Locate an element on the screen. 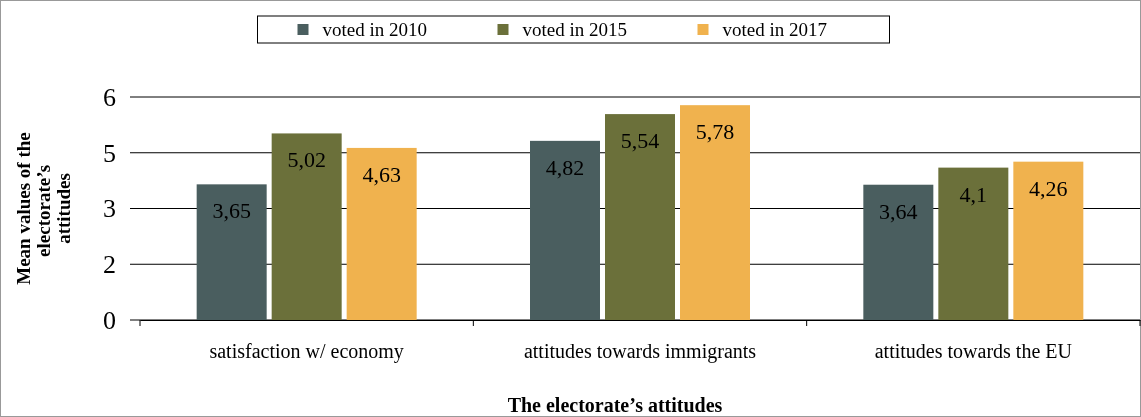 The height and width of the screenshot is (417, 1141). data-label: 4,63 is located at coordinates (381, 174).